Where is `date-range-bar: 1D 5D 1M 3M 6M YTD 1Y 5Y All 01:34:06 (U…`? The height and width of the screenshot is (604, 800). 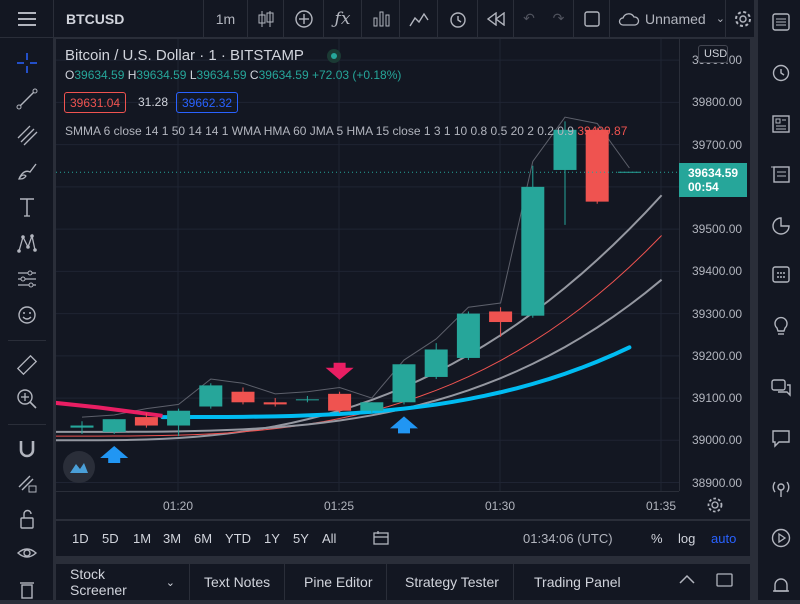
date-range-bar: 1D 5D 1M 3M 6M YTD 1Y 5Y All 01:34:06 (U… is located at coordinates (403, 538).